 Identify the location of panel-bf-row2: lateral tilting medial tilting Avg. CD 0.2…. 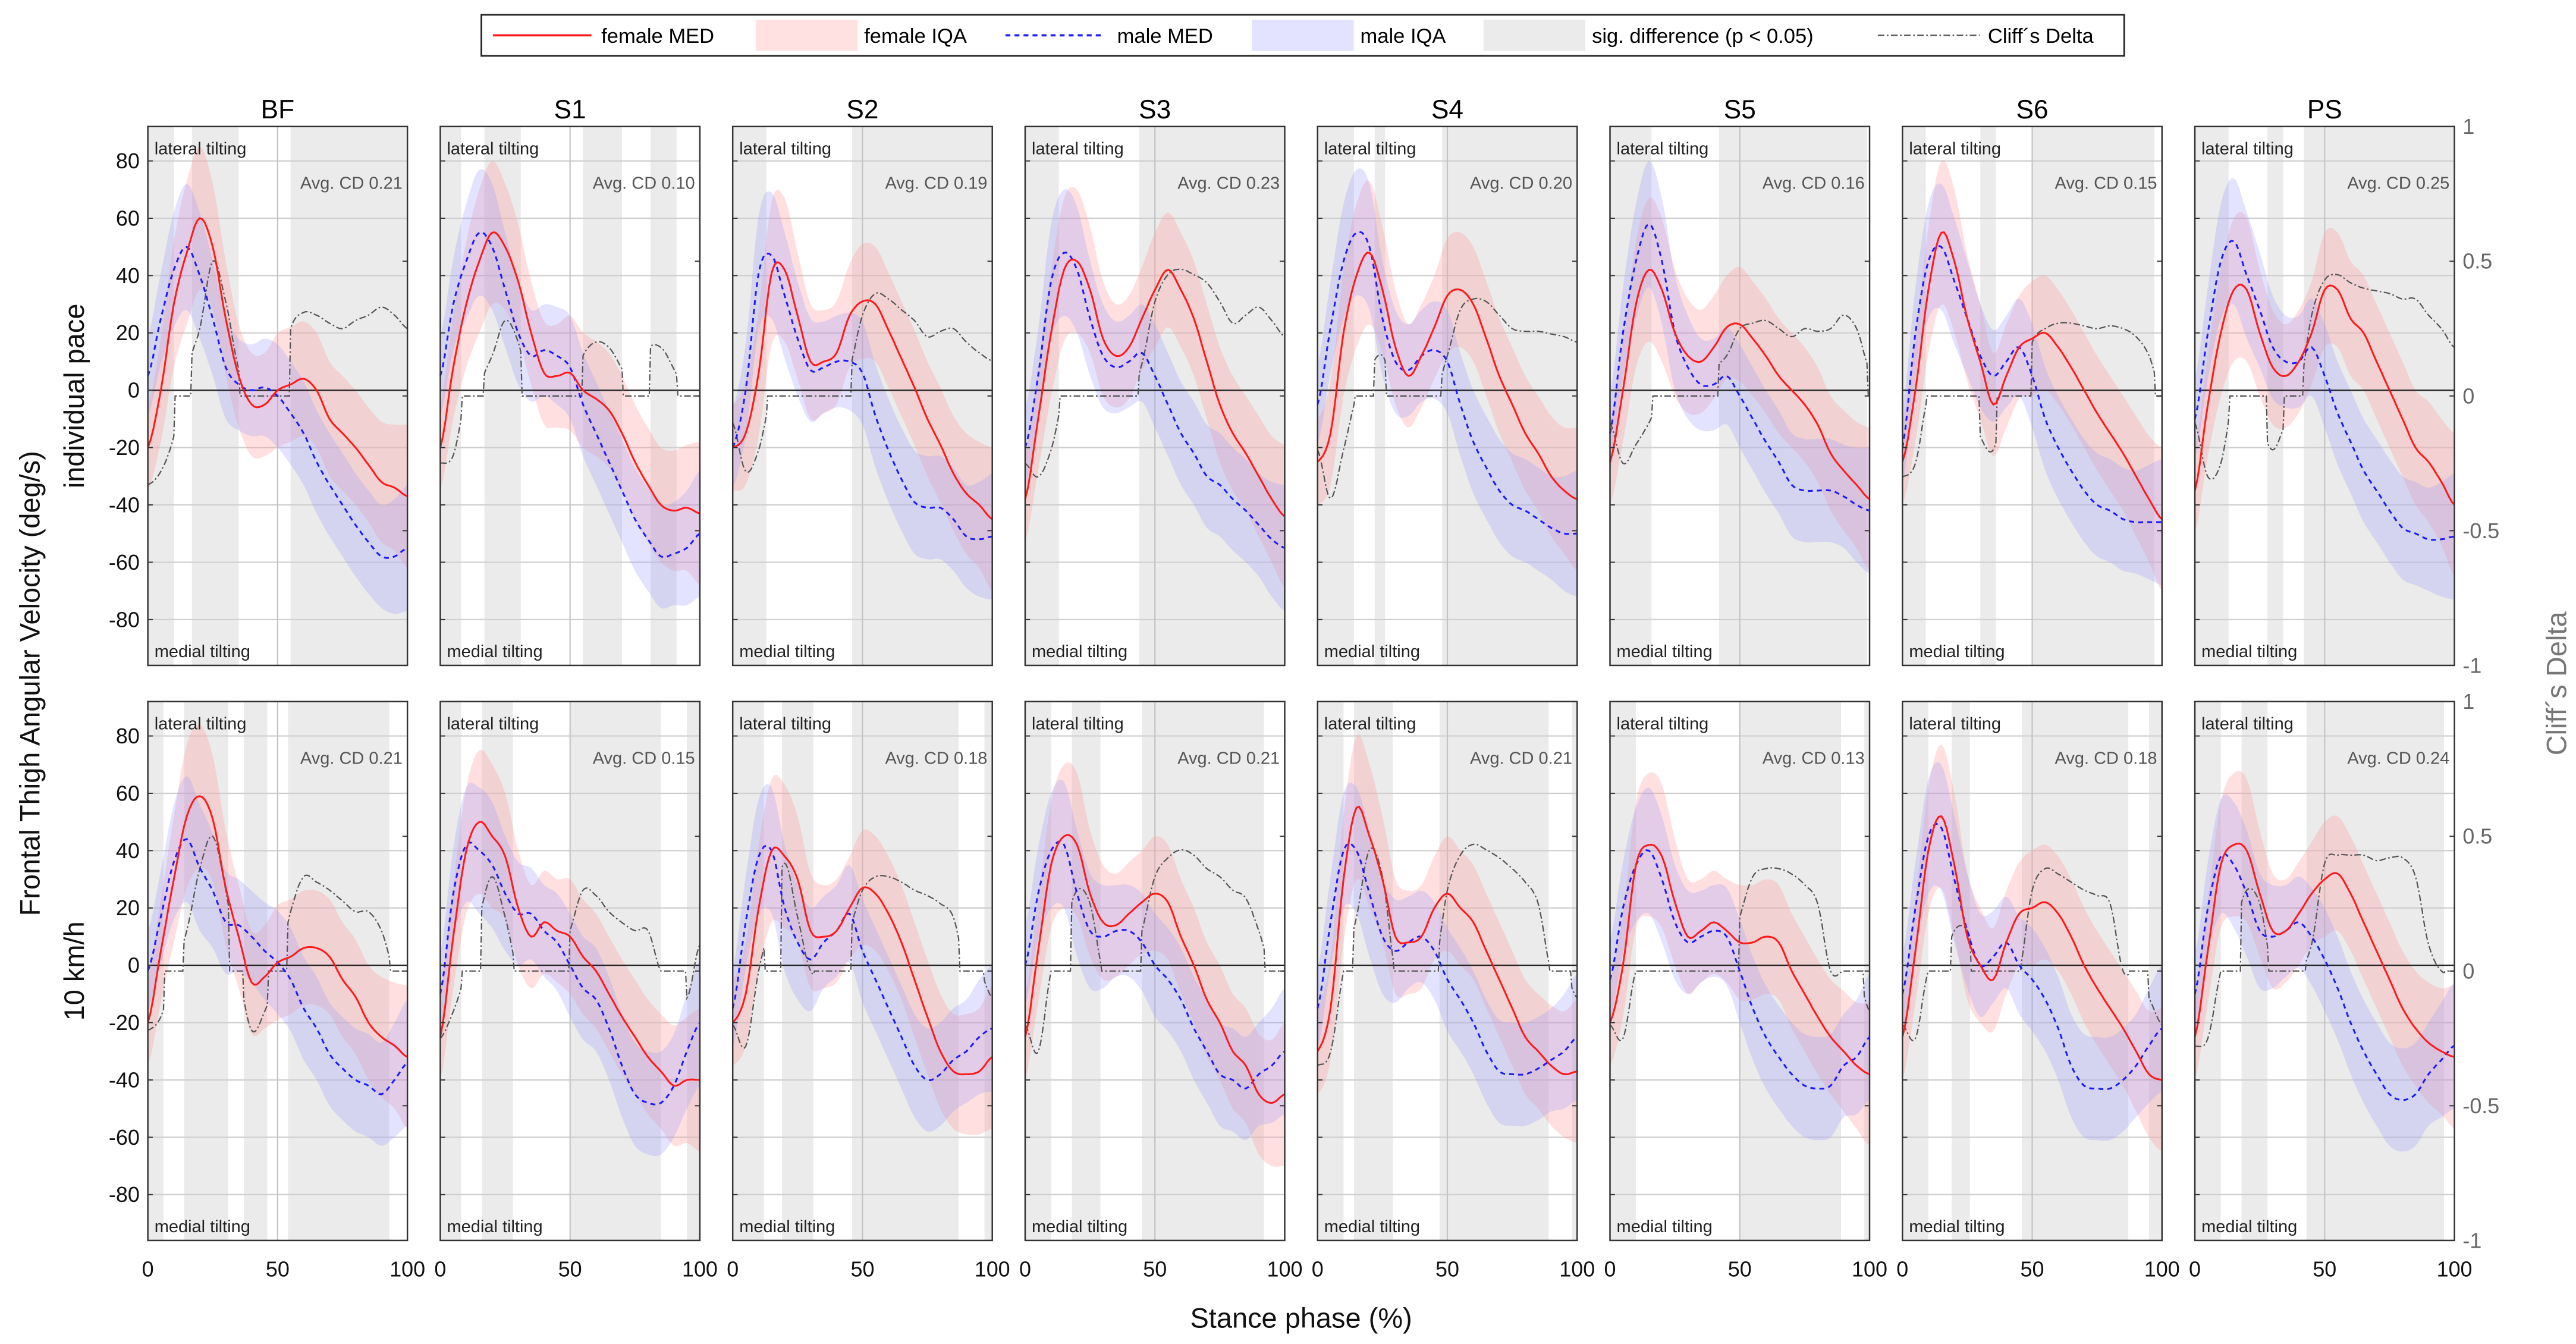
(267, 991).